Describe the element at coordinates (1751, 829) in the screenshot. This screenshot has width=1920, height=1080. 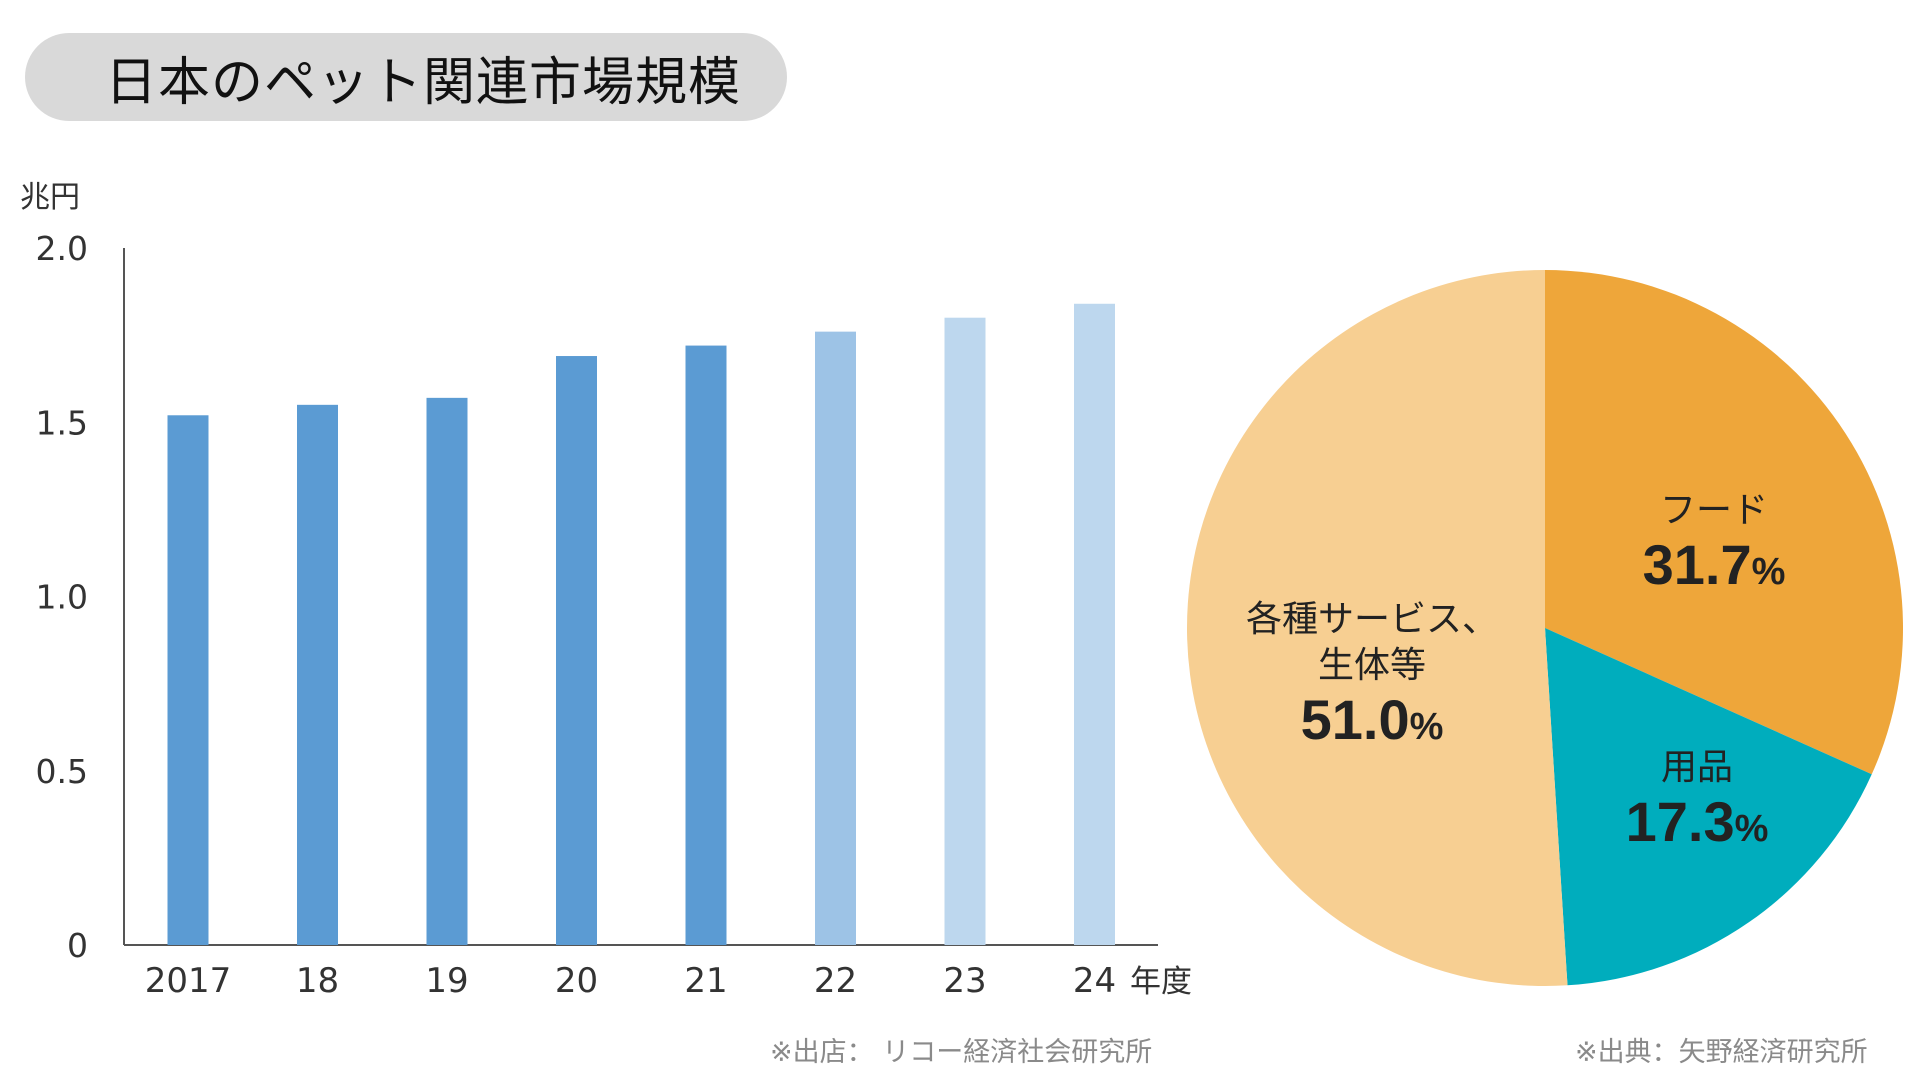
I see `pie-label-goods-pct: %` at that location.